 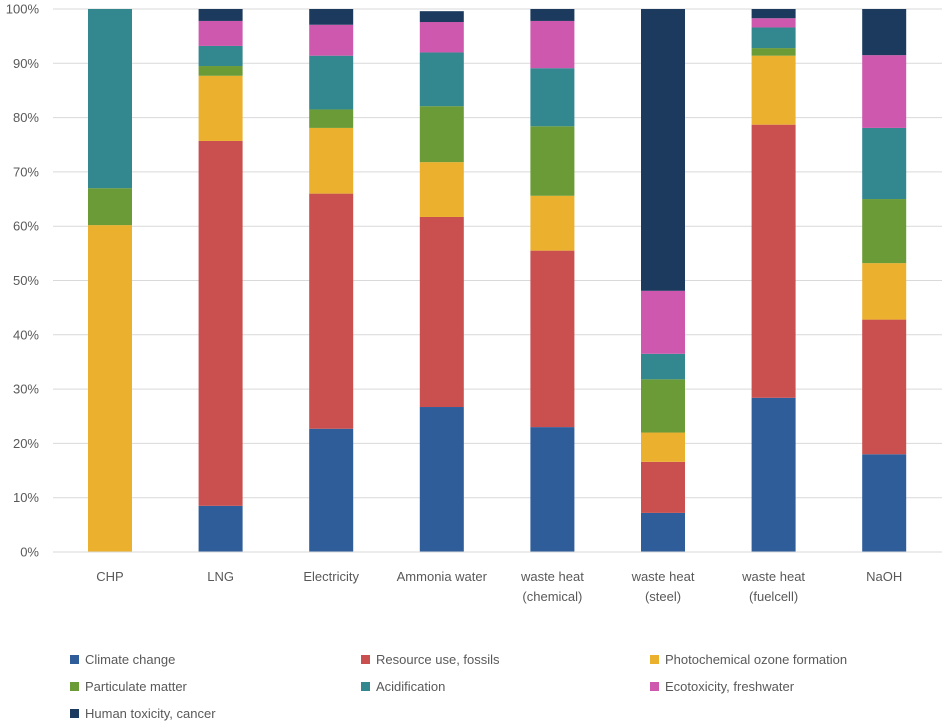 I want to click on y-tick-label: 70%, so click(x=26, y=171).